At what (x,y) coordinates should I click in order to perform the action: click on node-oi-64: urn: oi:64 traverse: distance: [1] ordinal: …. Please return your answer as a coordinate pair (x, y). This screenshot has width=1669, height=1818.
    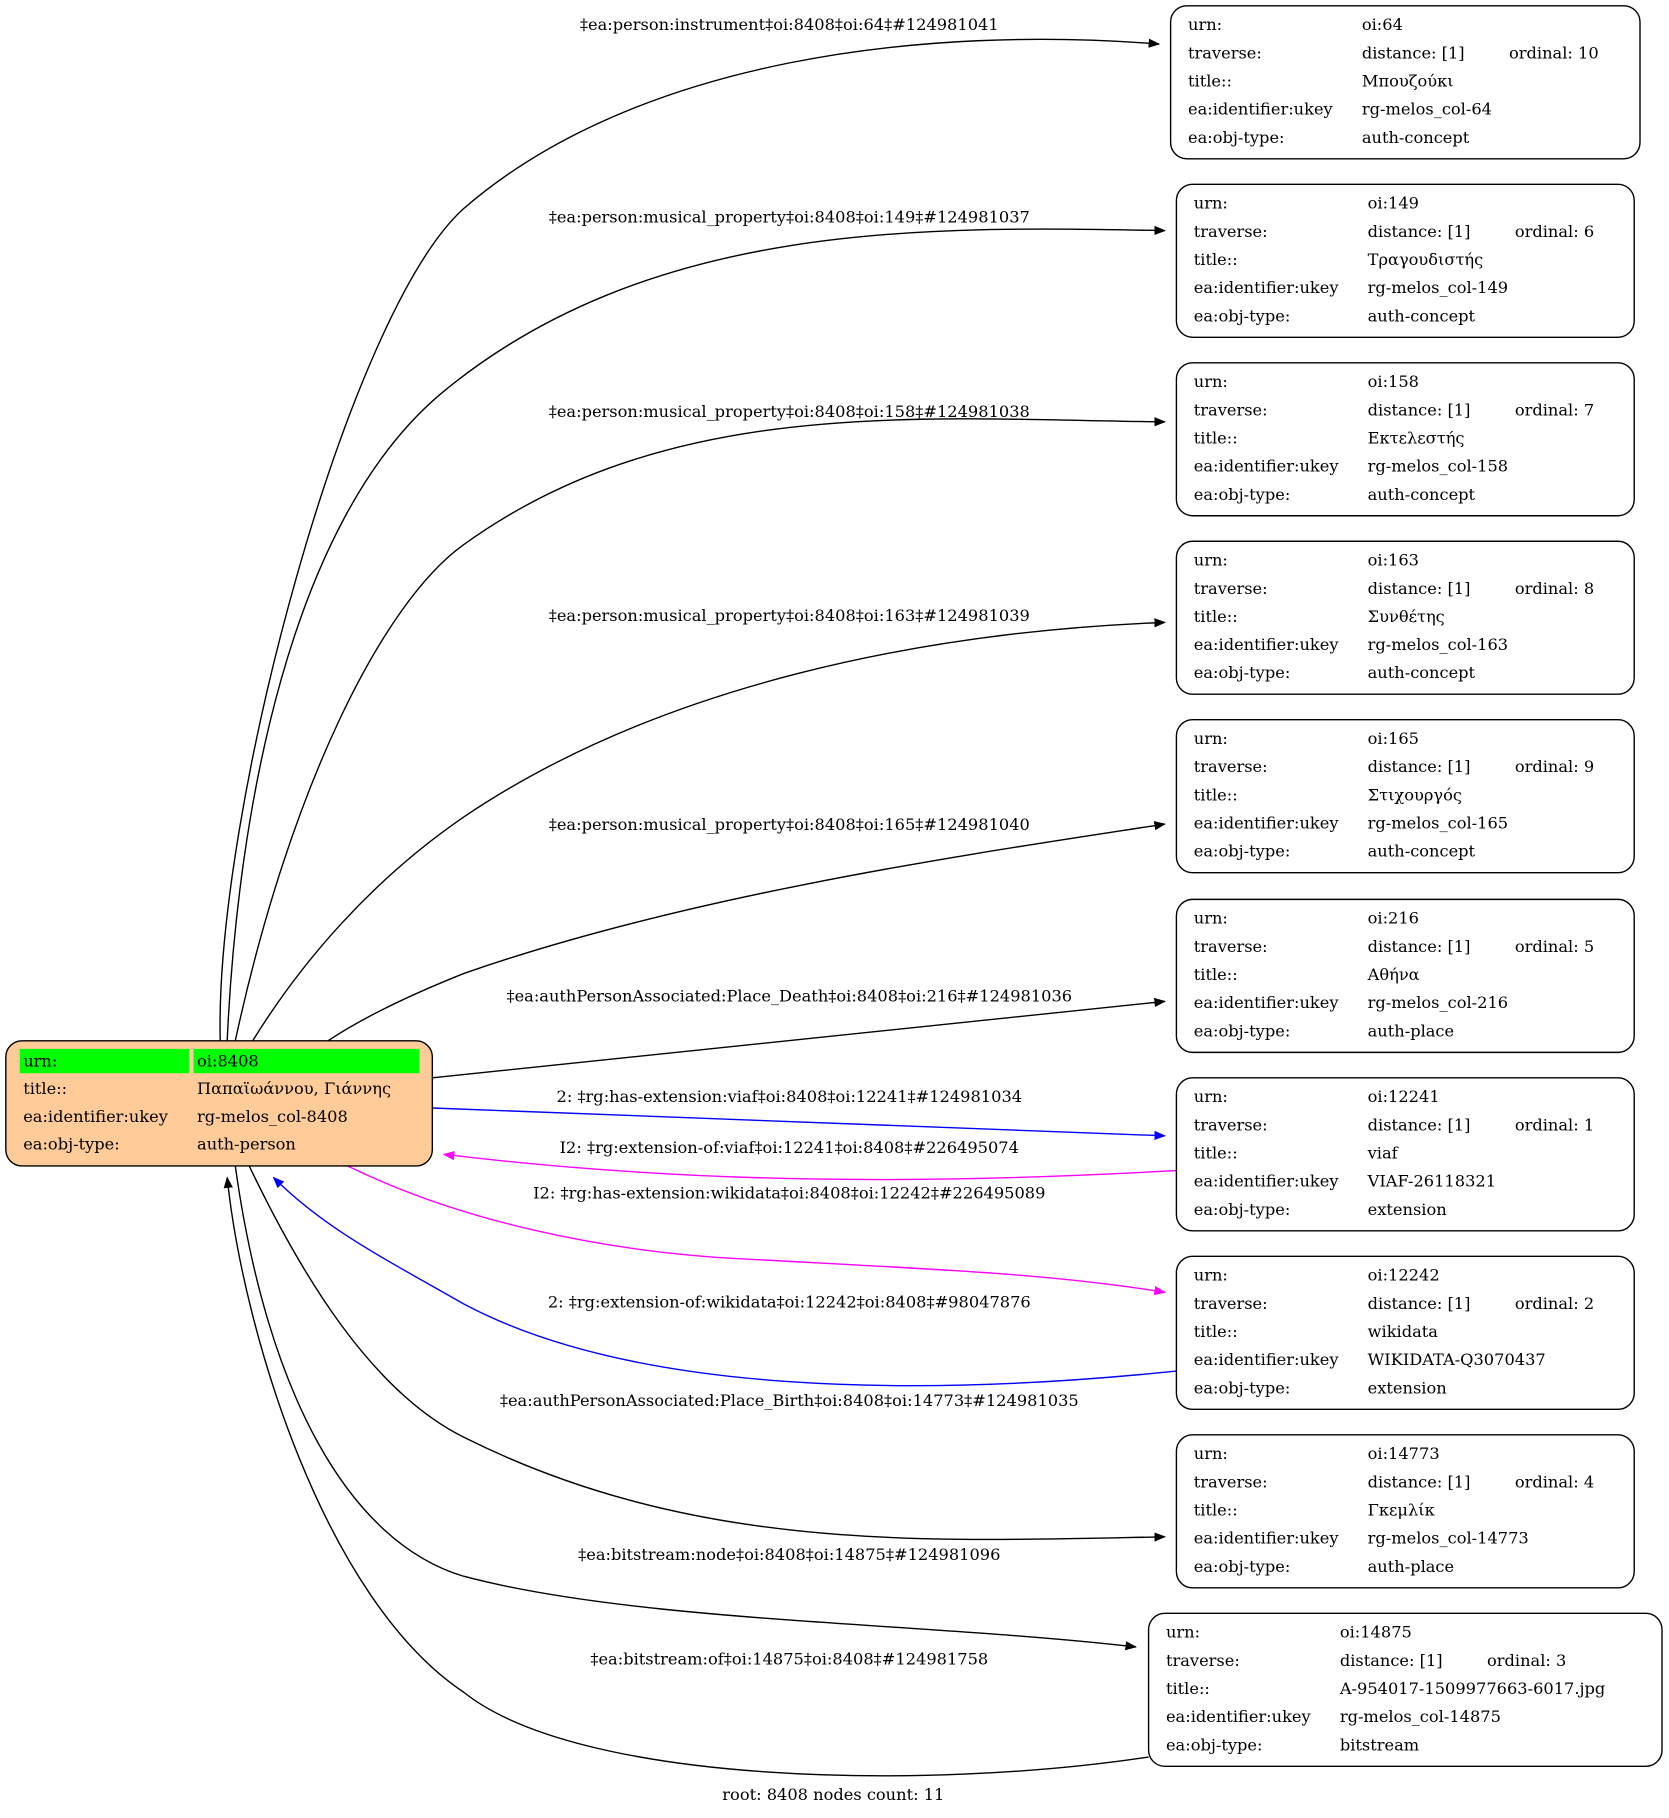
    Looking at the image, I should click on (1405, 82).